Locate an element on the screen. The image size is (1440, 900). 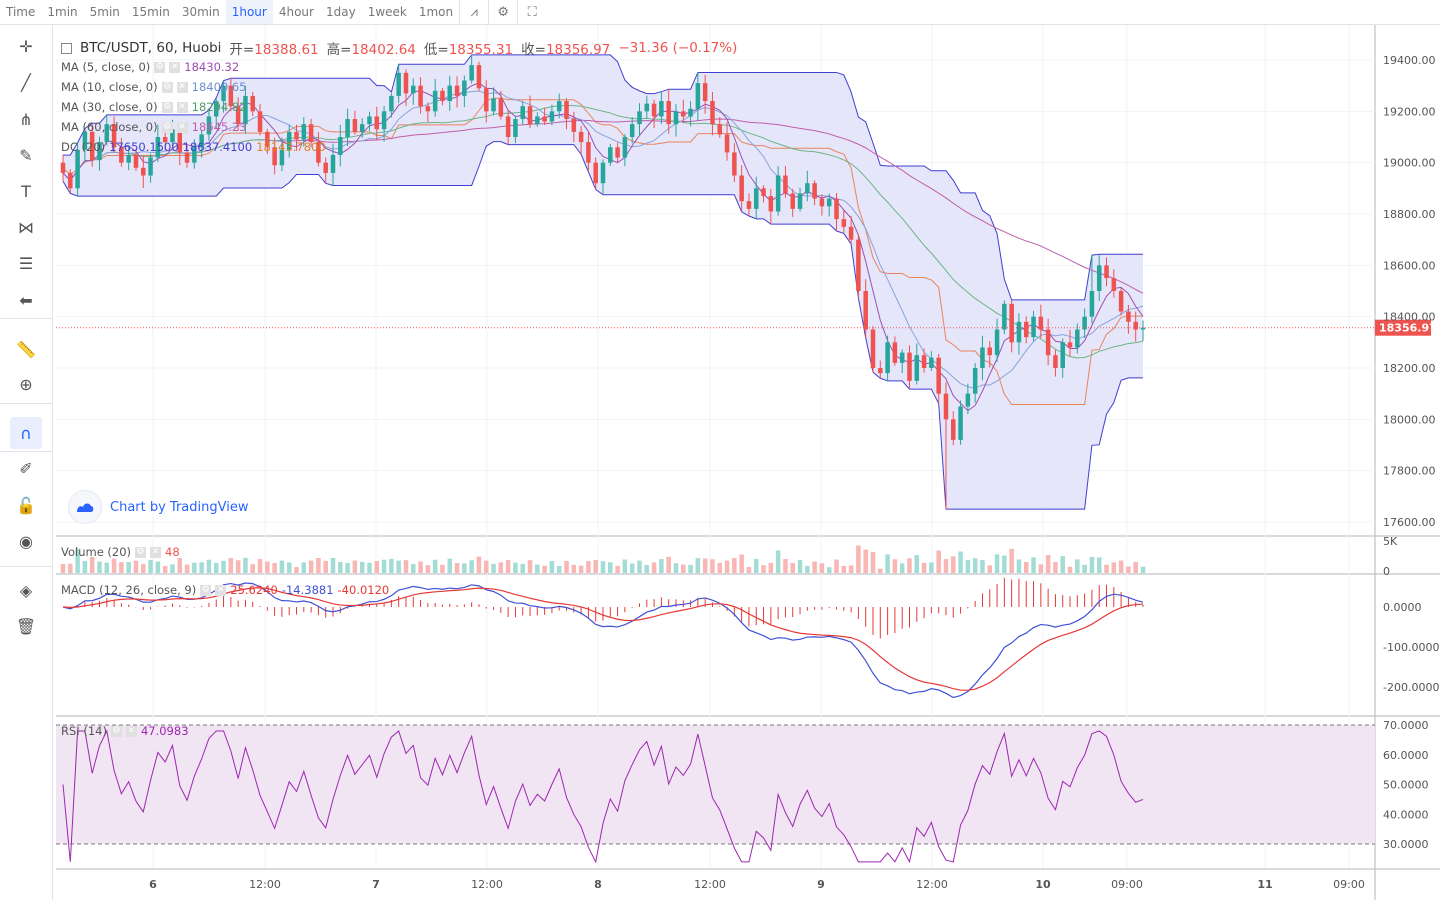
volume-legend: Volume (20) ⚙ ✕ 48 is located at coordinates (120, 552).